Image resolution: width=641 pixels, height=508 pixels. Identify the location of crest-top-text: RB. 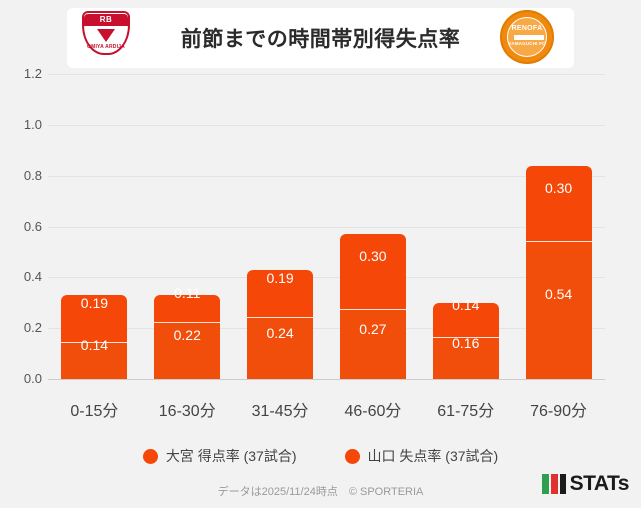
(106, 20).